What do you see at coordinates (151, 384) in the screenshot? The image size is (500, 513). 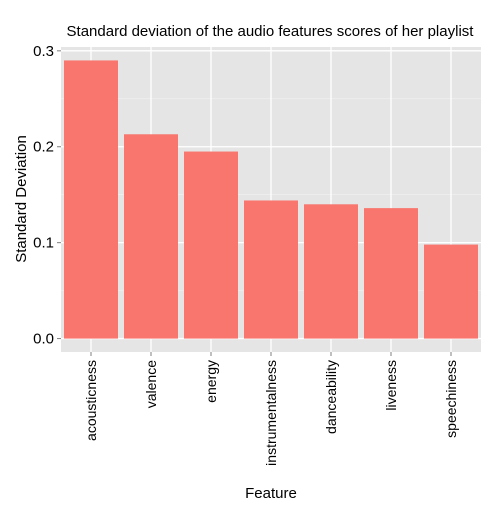 I see `x-tick-label-valence: valence` at bounding box center [151, 384].